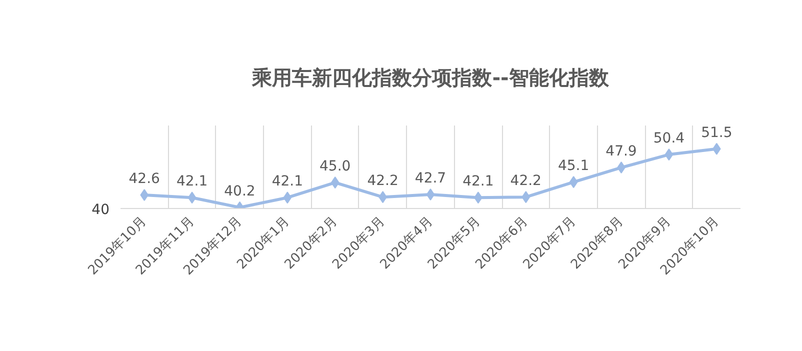 The height and width of the screenshot is (351, 802). What do you see at coordinates (669, 138) in the screenshot?
I see `data-label: 50.4` at bounding box center [669, 138].